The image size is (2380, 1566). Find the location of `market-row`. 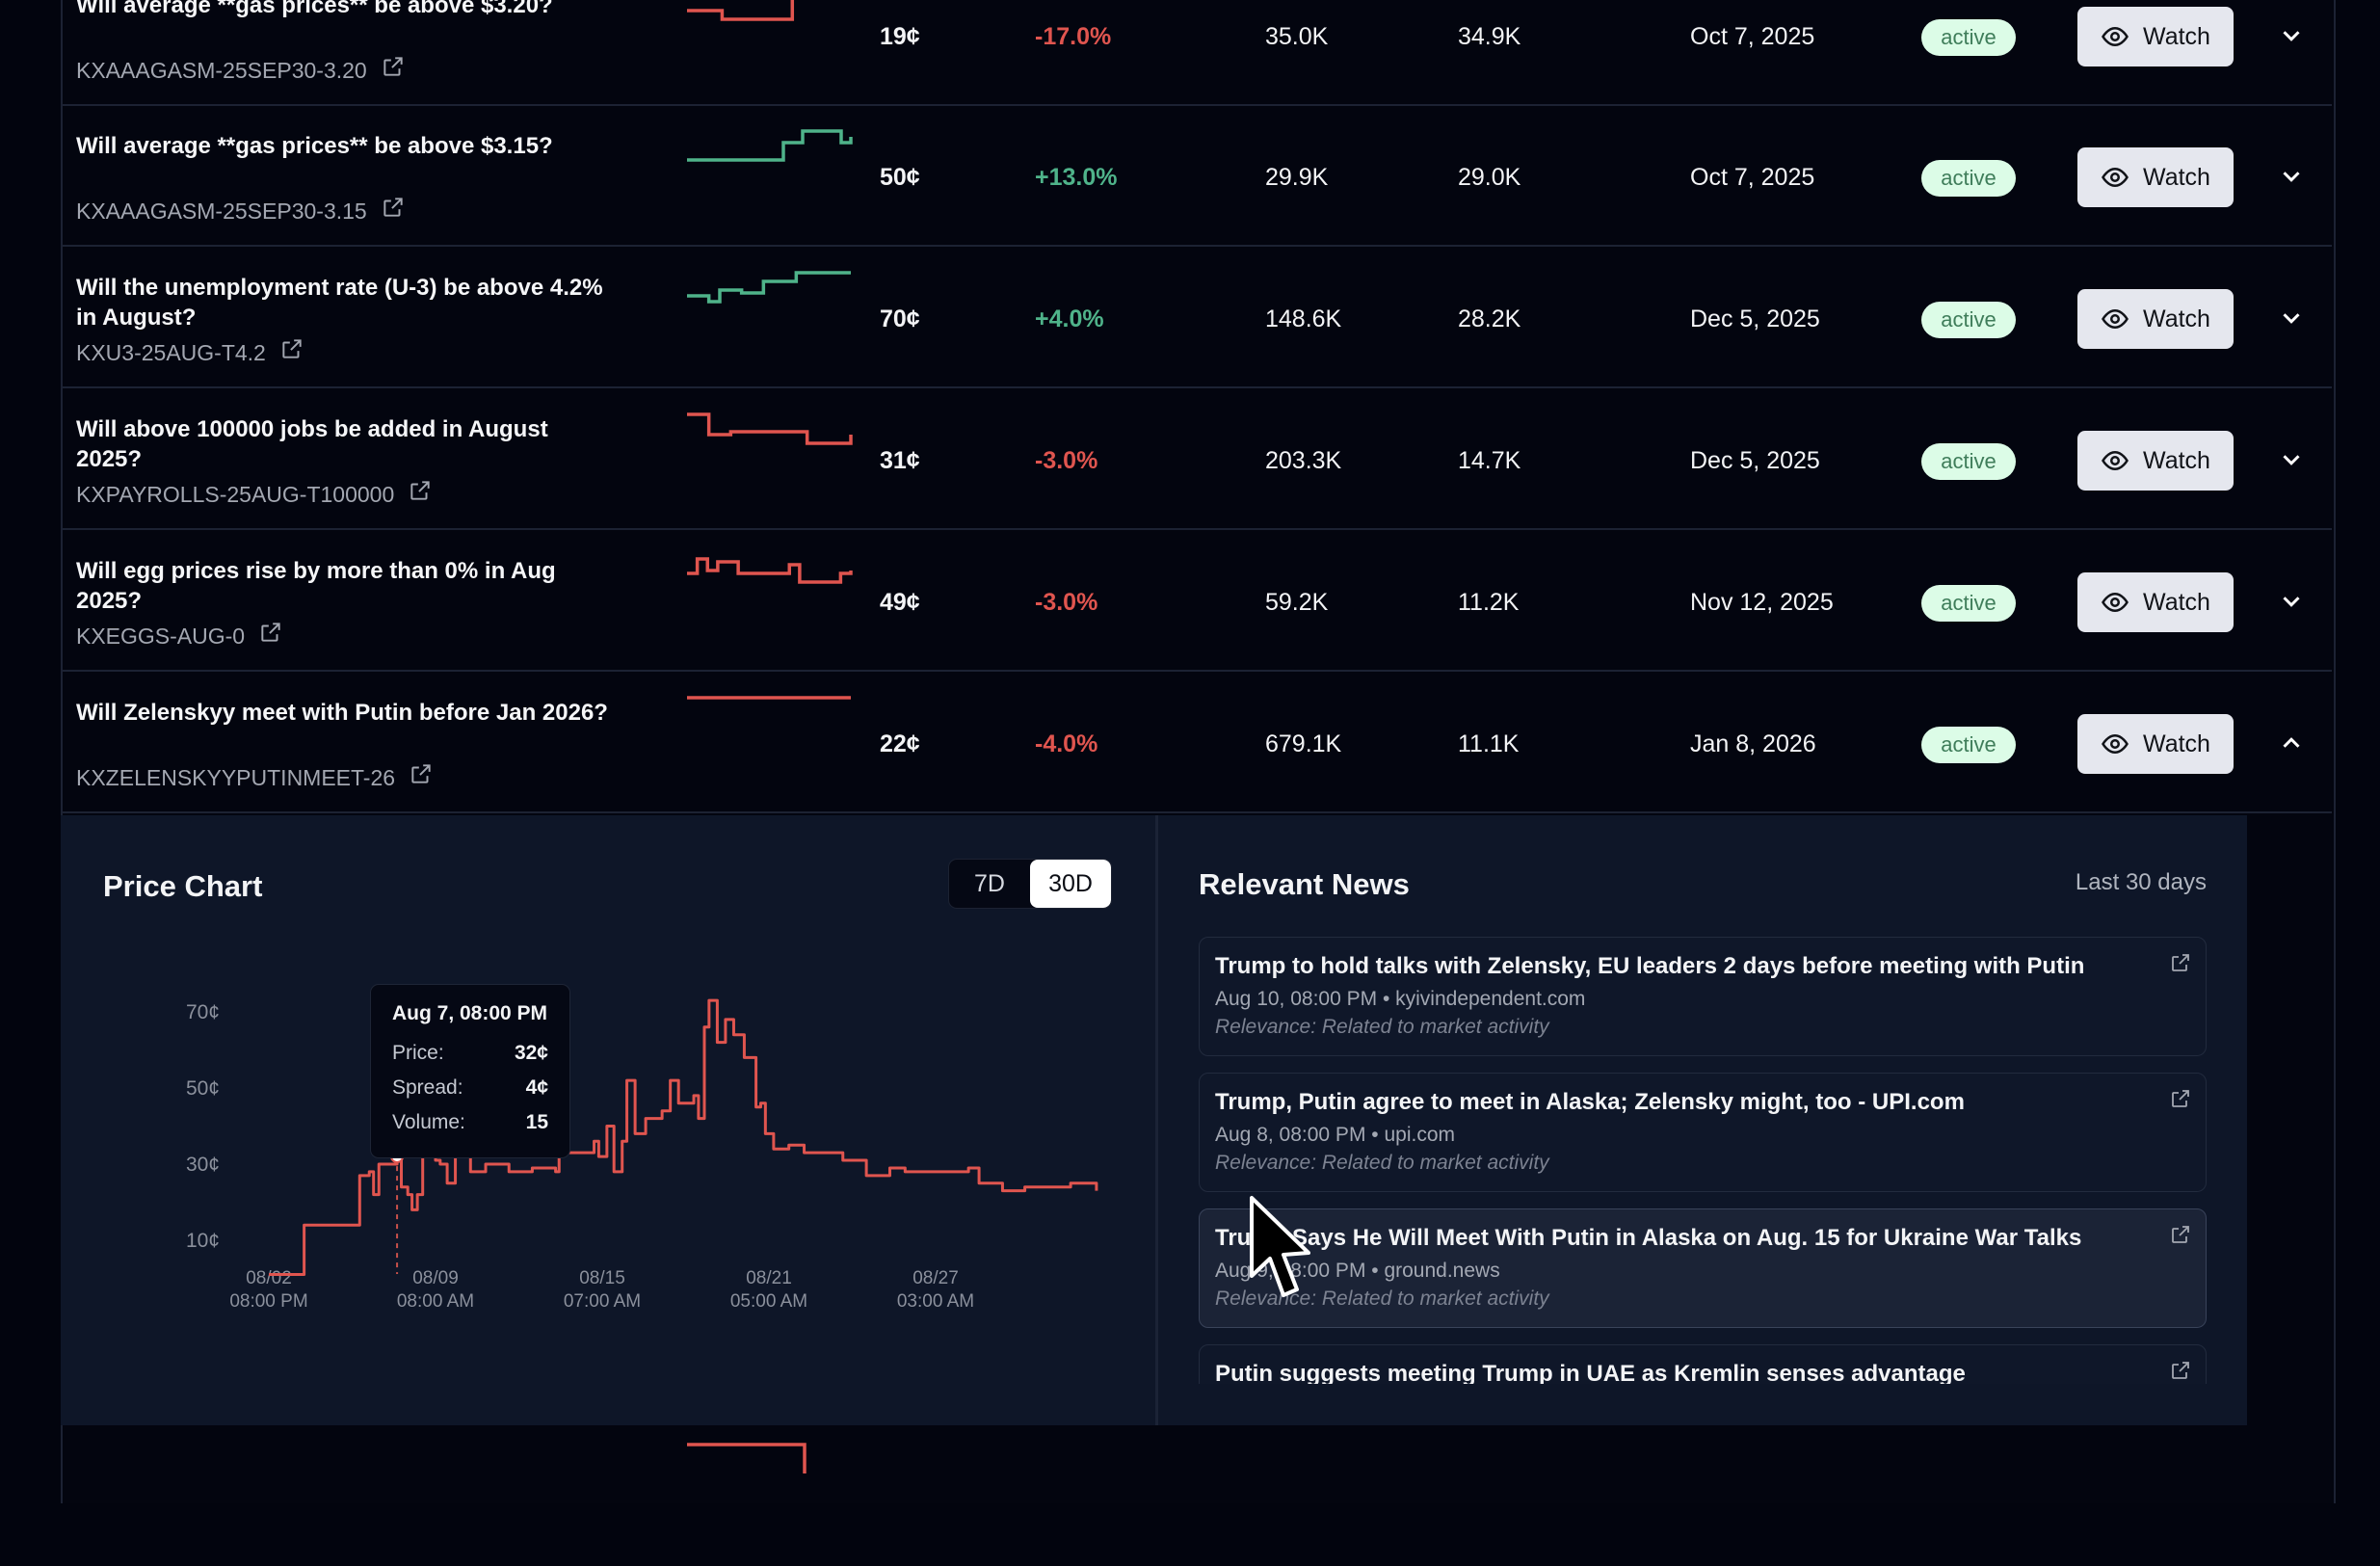

market-row is located at coordinates (1196, 1496).